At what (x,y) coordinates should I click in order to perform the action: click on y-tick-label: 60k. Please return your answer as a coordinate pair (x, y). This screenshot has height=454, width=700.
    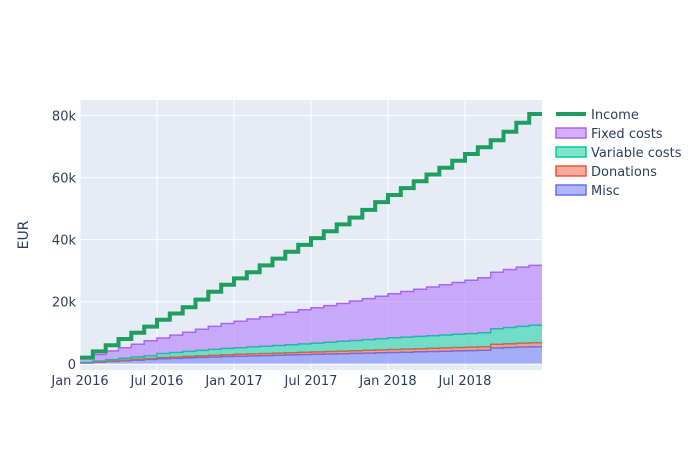
    Looking at the image, I should click on (64, 179).